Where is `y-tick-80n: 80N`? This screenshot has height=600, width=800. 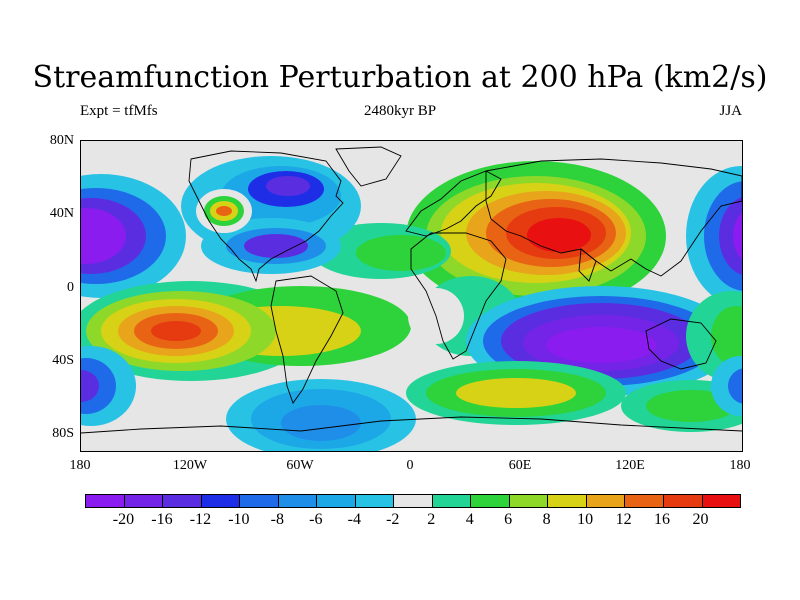
y-tick-80n: 80N is located at coordinates (61, 140).